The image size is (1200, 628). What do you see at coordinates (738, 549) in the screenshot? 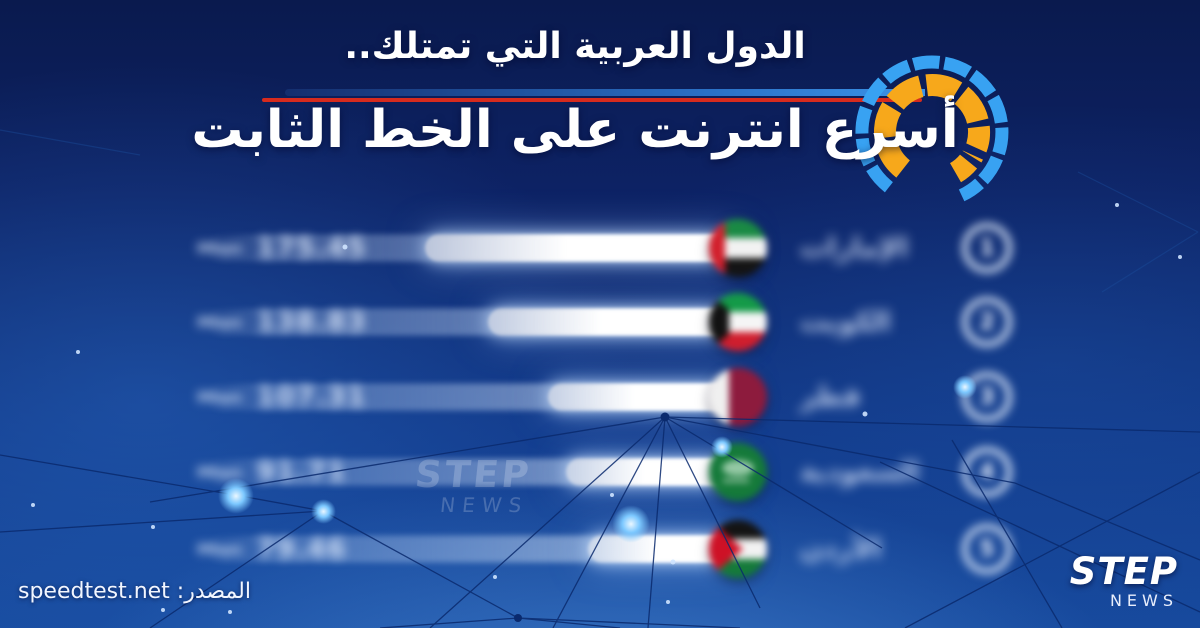
I see `jordan-flag-icon` at bounding box center [738, 549].